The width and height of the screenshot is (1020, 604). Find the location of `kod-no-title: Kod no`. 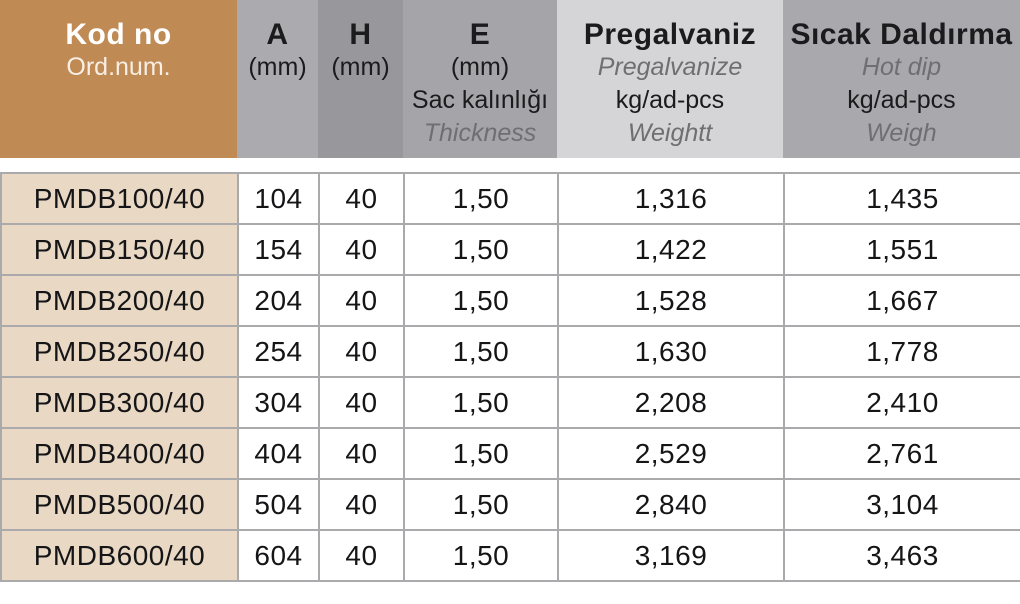

kod-no-title: Kod no is located at coordinates (118, 34).